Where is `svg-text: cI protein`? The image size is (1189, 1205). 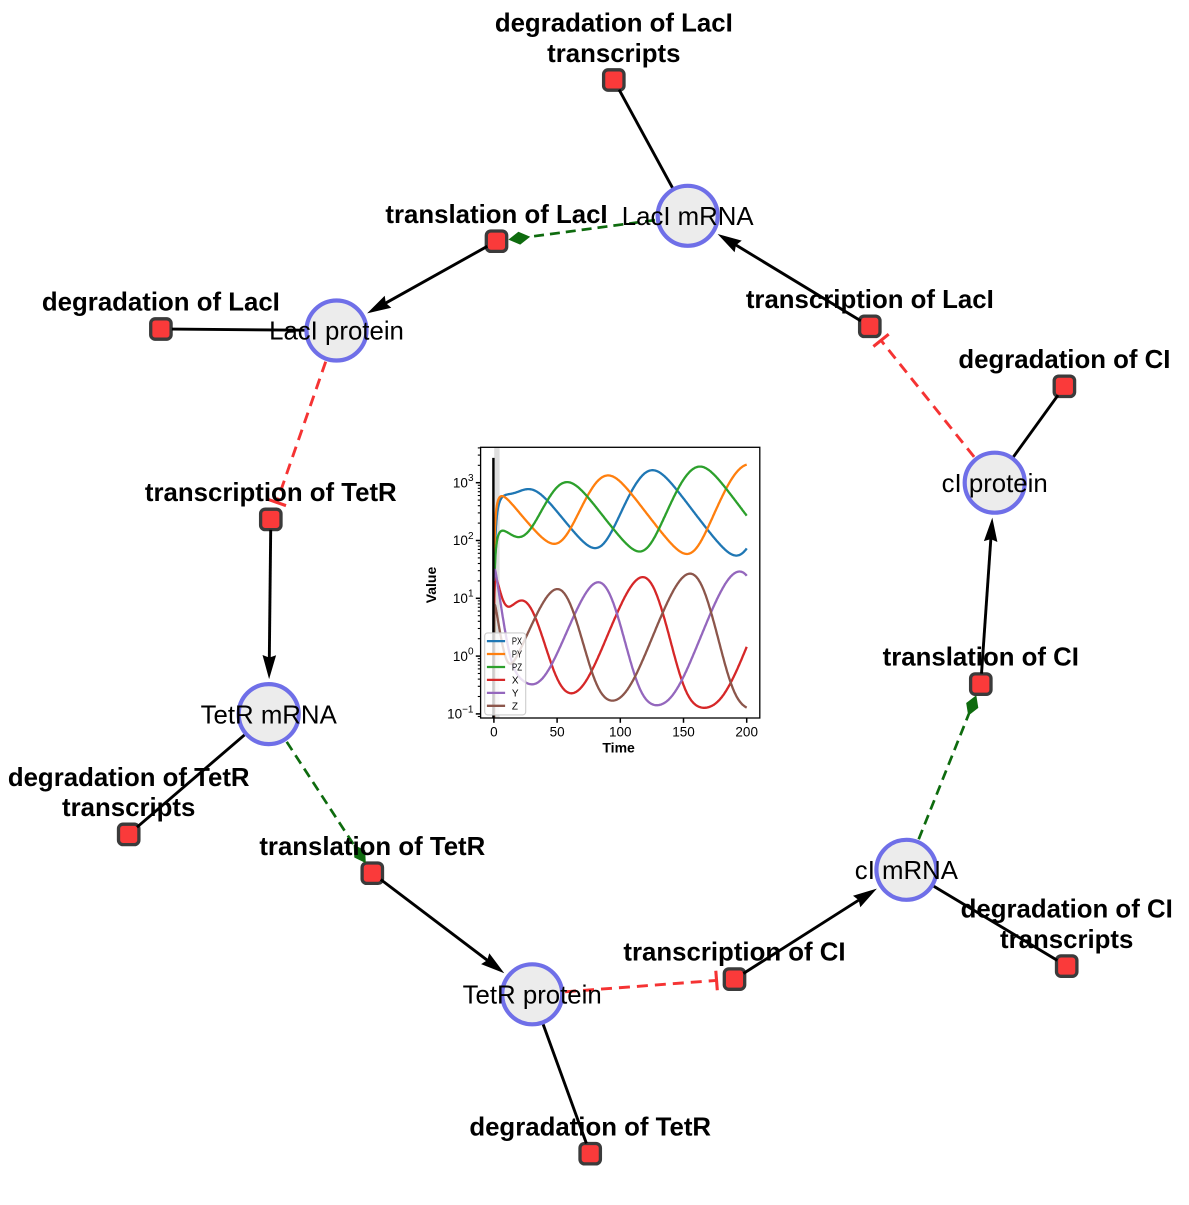 svg-text: cI protein is located at coordinates (995, 484).